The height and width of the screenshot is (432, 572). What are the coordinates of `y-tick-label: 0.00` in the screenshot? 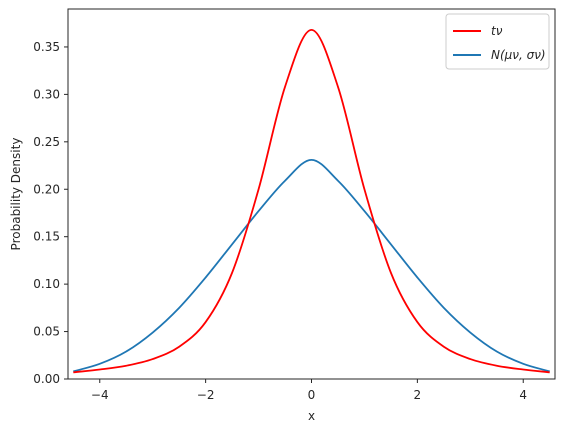 It's located at (46, 379).